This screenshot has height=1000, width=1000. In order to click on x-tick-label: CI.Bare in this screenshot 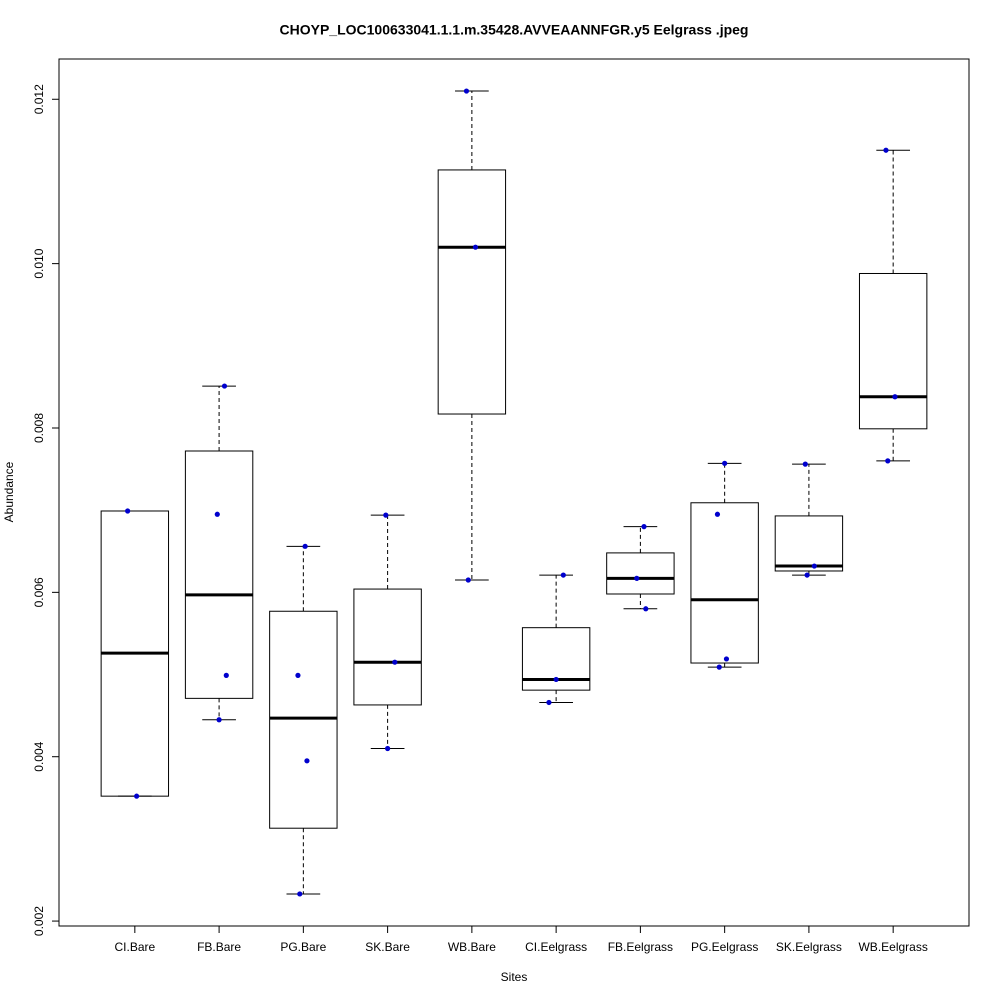, I will do `click(134, 947)`.